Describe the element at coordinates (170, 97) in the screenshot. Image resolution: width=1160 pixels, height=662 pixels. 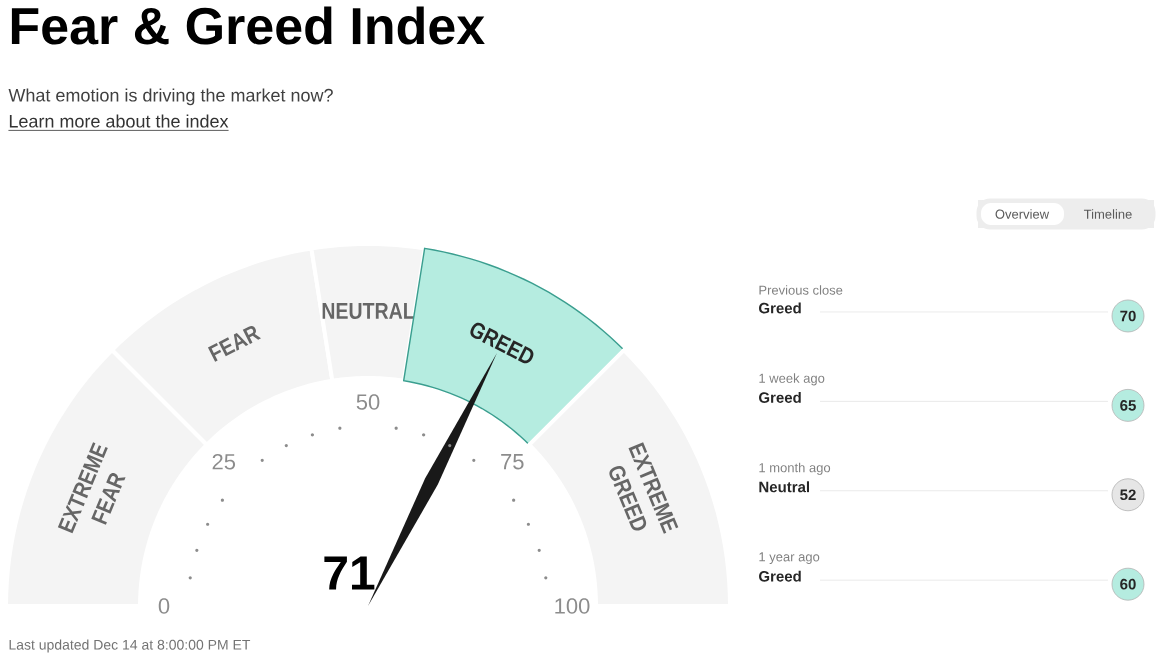
I see `chart-subtitle: What emotion is driving the market now?` at that location.